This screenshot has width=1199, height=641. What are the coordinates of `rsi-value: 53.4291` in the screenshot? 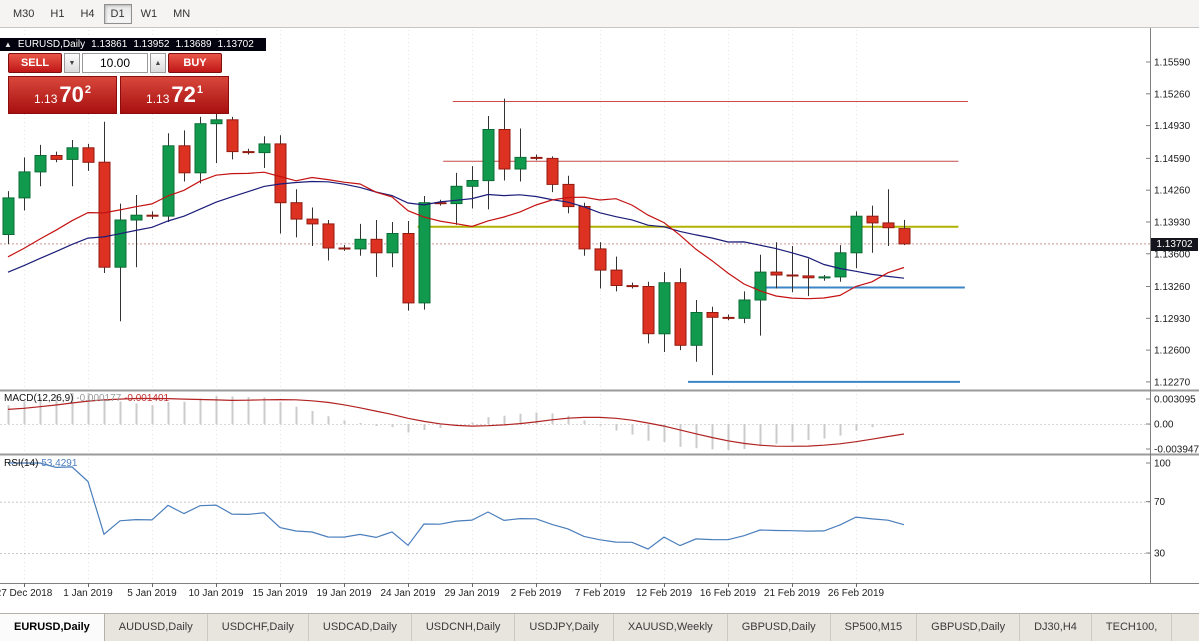 It's located at (59, 463).